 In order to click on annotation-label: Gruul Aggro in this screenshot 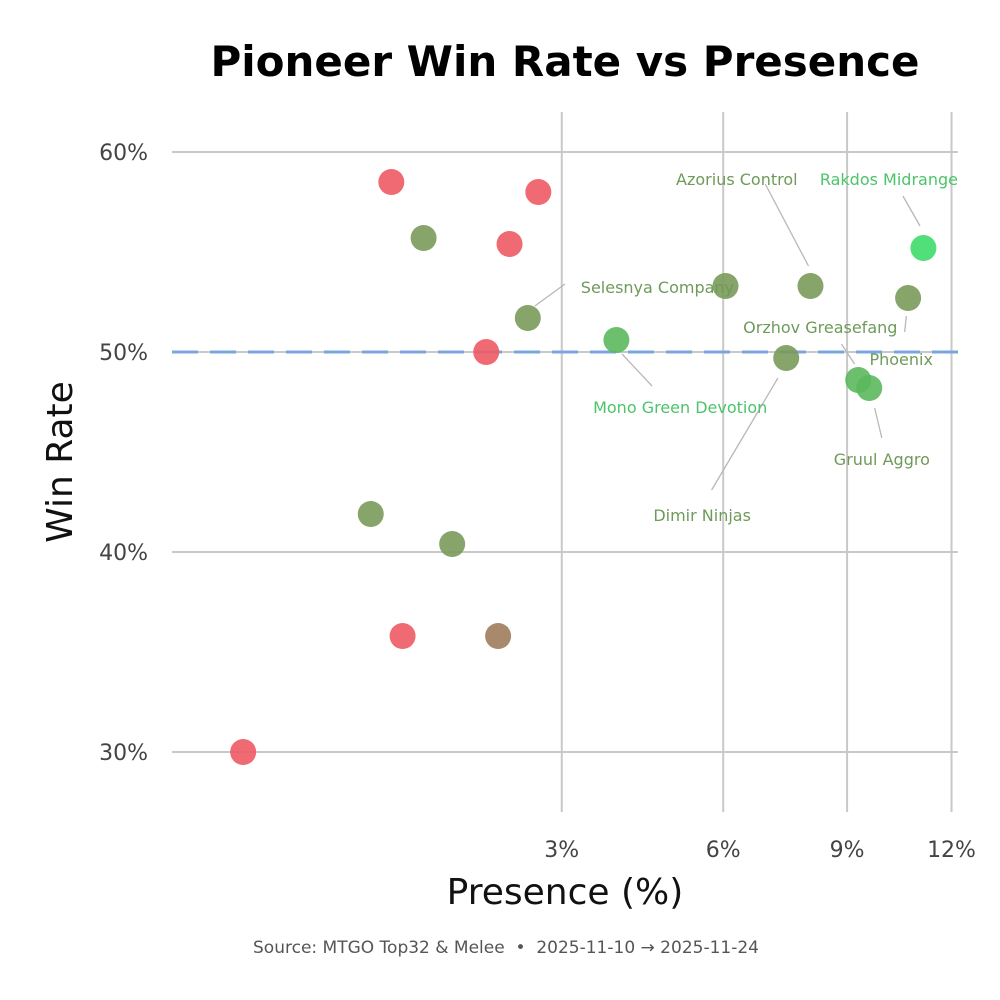, I will do `click(882, 459)`.